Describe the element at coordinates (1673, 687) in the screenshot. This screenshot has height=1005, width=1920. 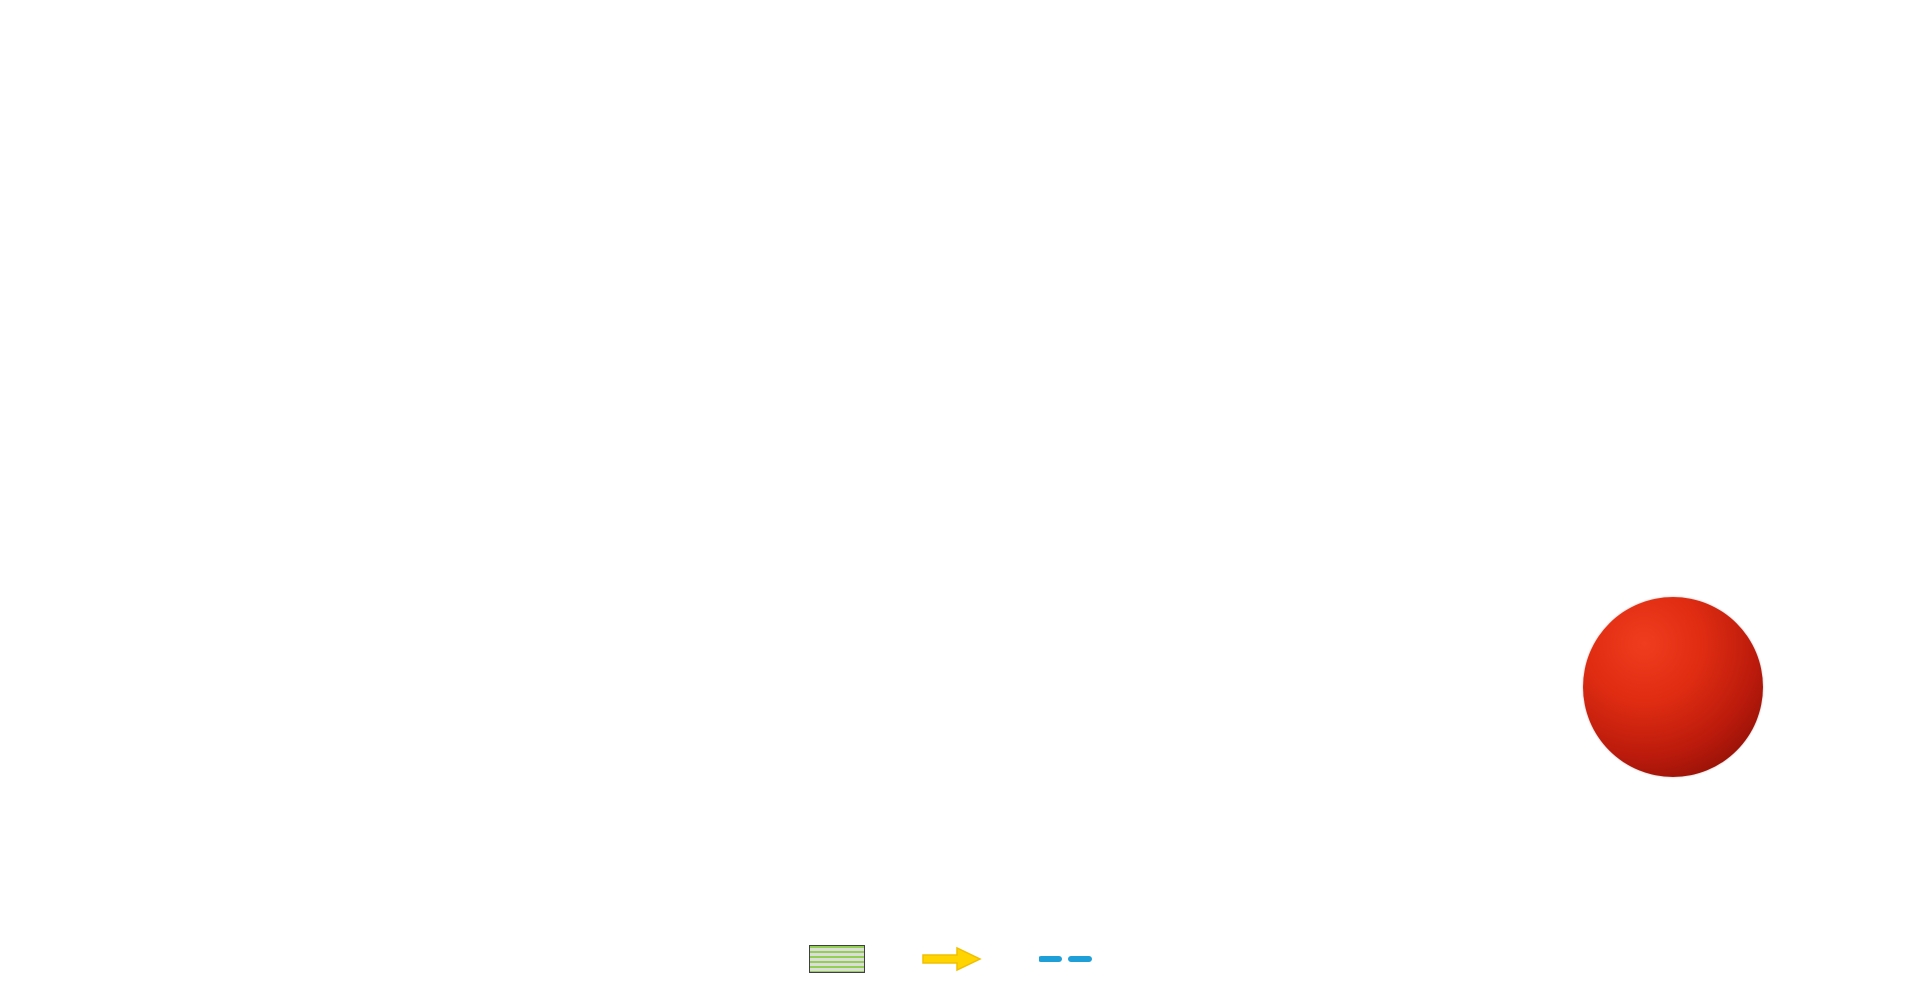
I see `watermark-logo` at that location.